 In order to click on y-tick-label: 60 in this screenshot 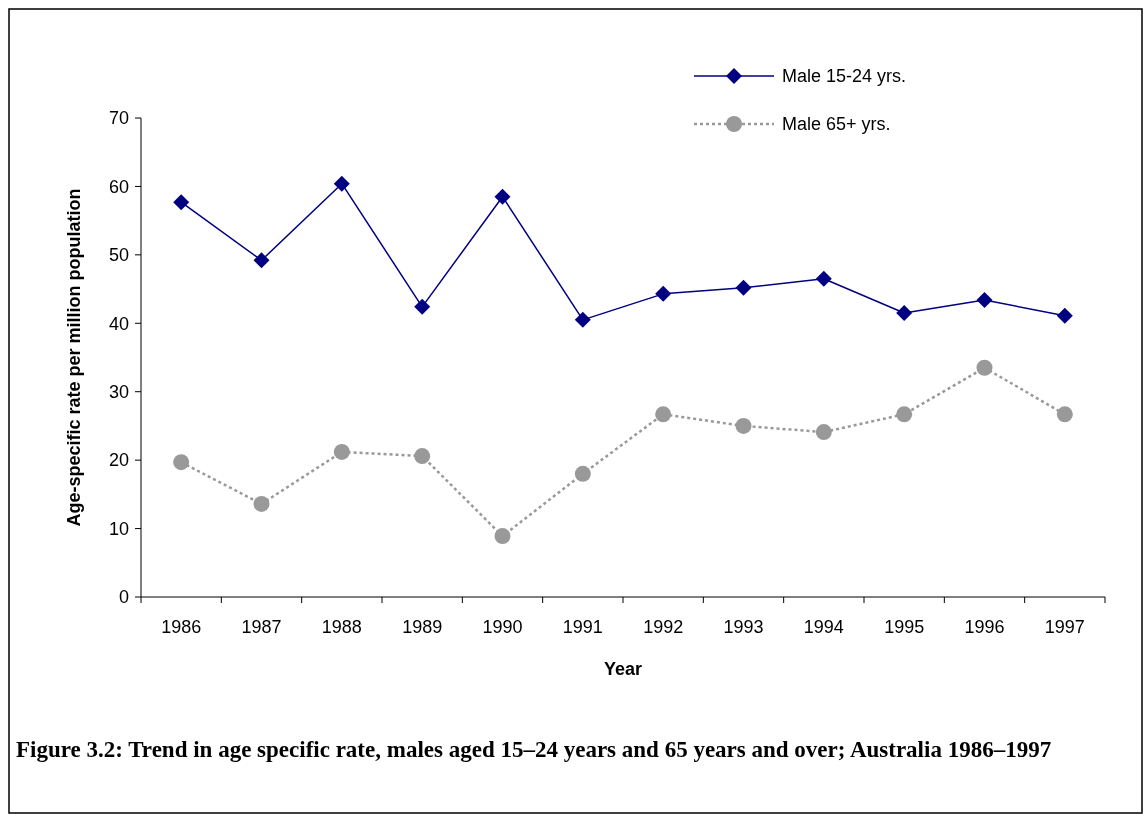, I will do `click(118, 186)`.